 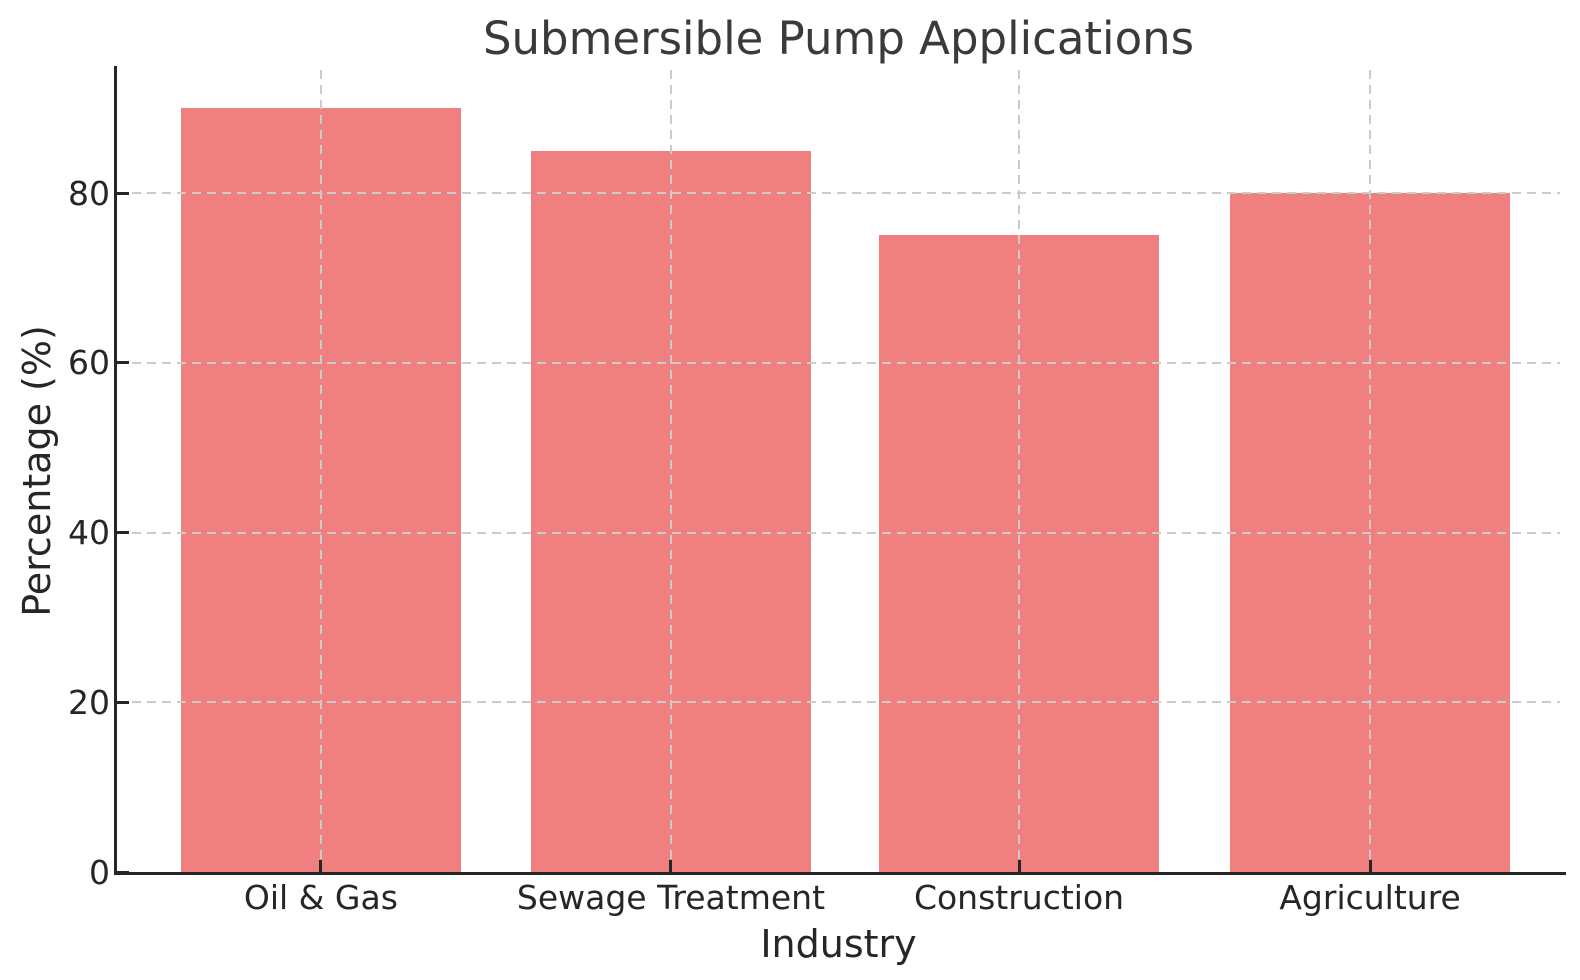 What do you see at coordinates (99, 872) in the screenshot?
I see `y-tick-label: 0` at bounding box center [99, 872].